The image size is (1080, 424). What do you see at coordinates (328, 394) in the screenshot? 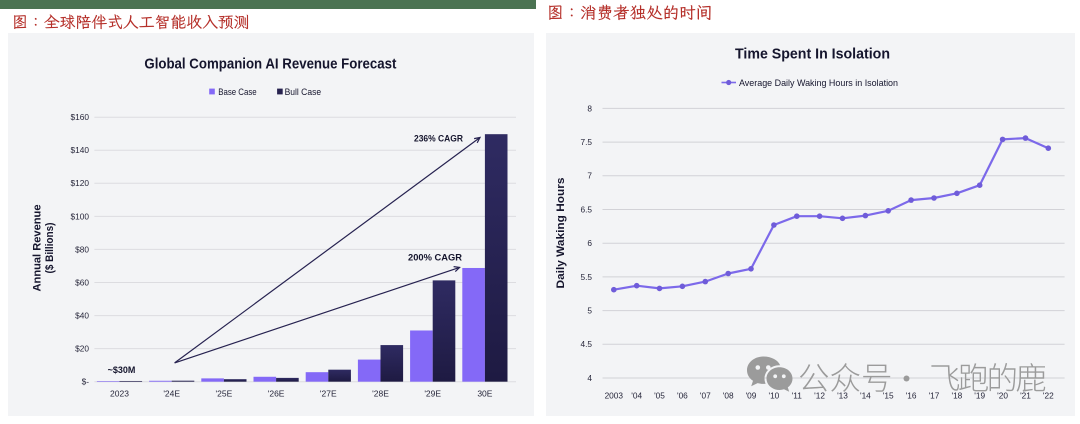
I see `svg-text: '27E` at bounding box center [328, 394].